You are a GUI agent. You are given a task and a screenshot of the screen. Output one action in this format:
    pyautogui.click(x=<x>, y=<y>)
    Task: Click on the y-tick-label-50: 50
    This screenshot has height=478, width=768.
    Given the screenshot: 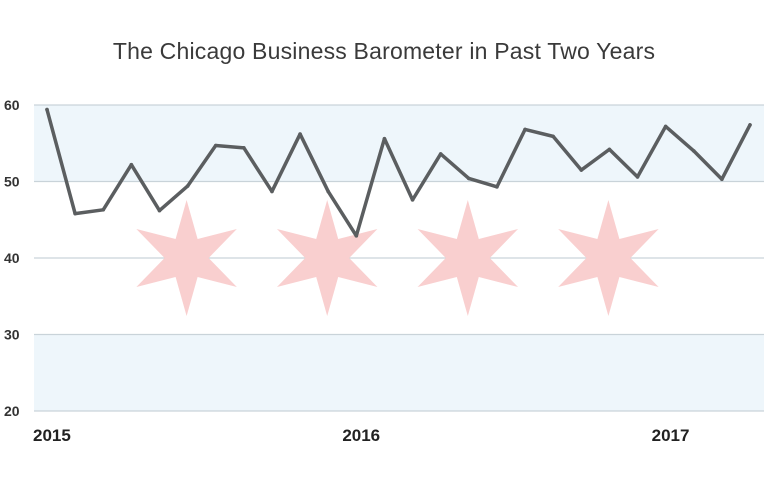 What is the action you would take?
    pyautogui.click(x=12, y=182)
    